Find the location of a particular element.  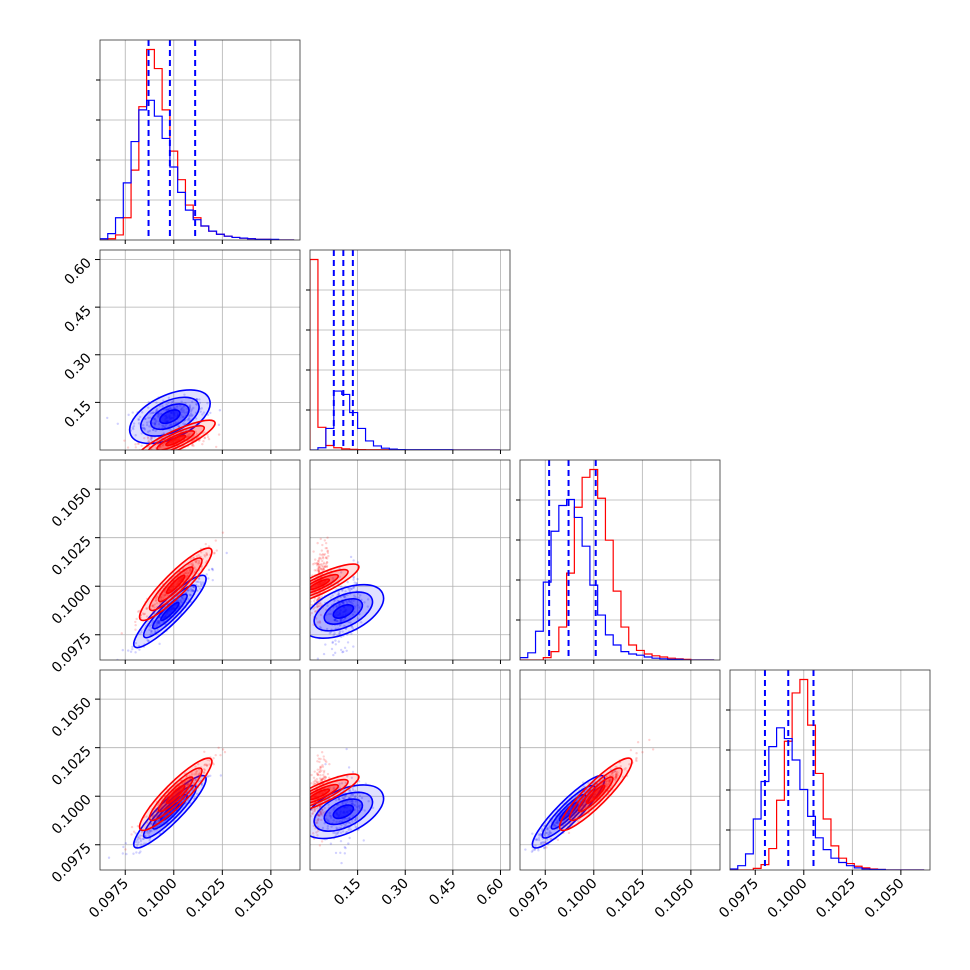

density-contour is located at coordinates (176, 440).